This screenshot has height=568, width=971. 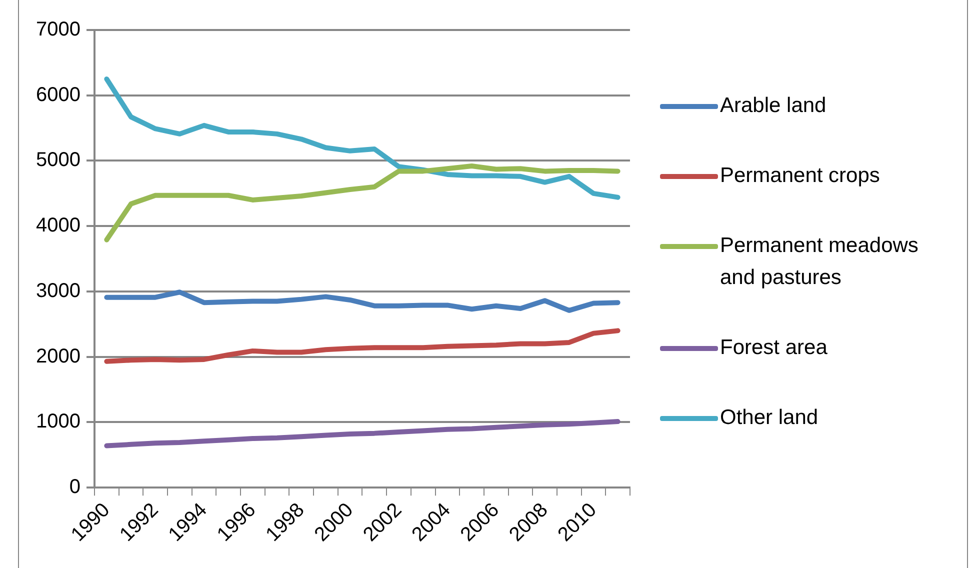 I want to click on y-tick-label: 1000, so click(x=58, y=421).